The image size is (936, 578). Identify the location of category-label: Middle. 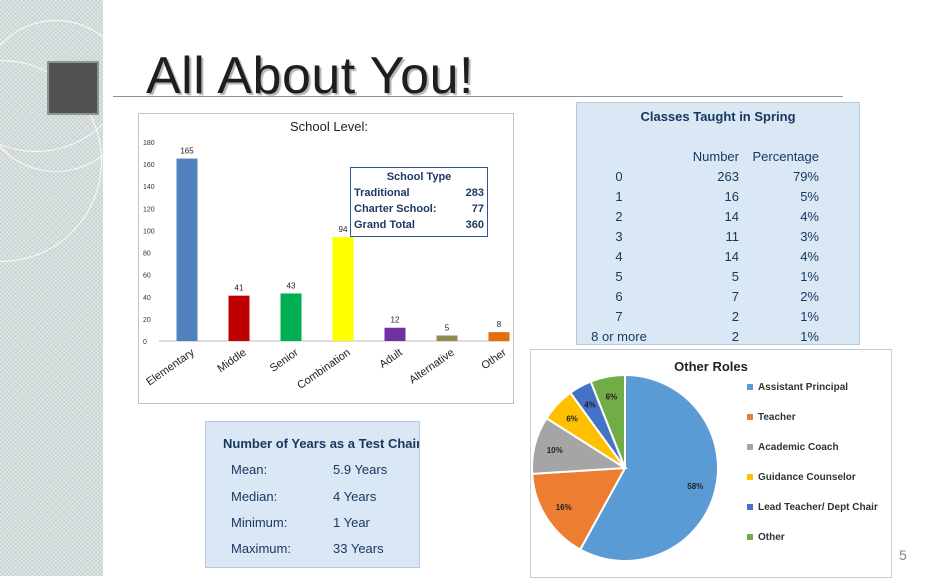
(231, 361).